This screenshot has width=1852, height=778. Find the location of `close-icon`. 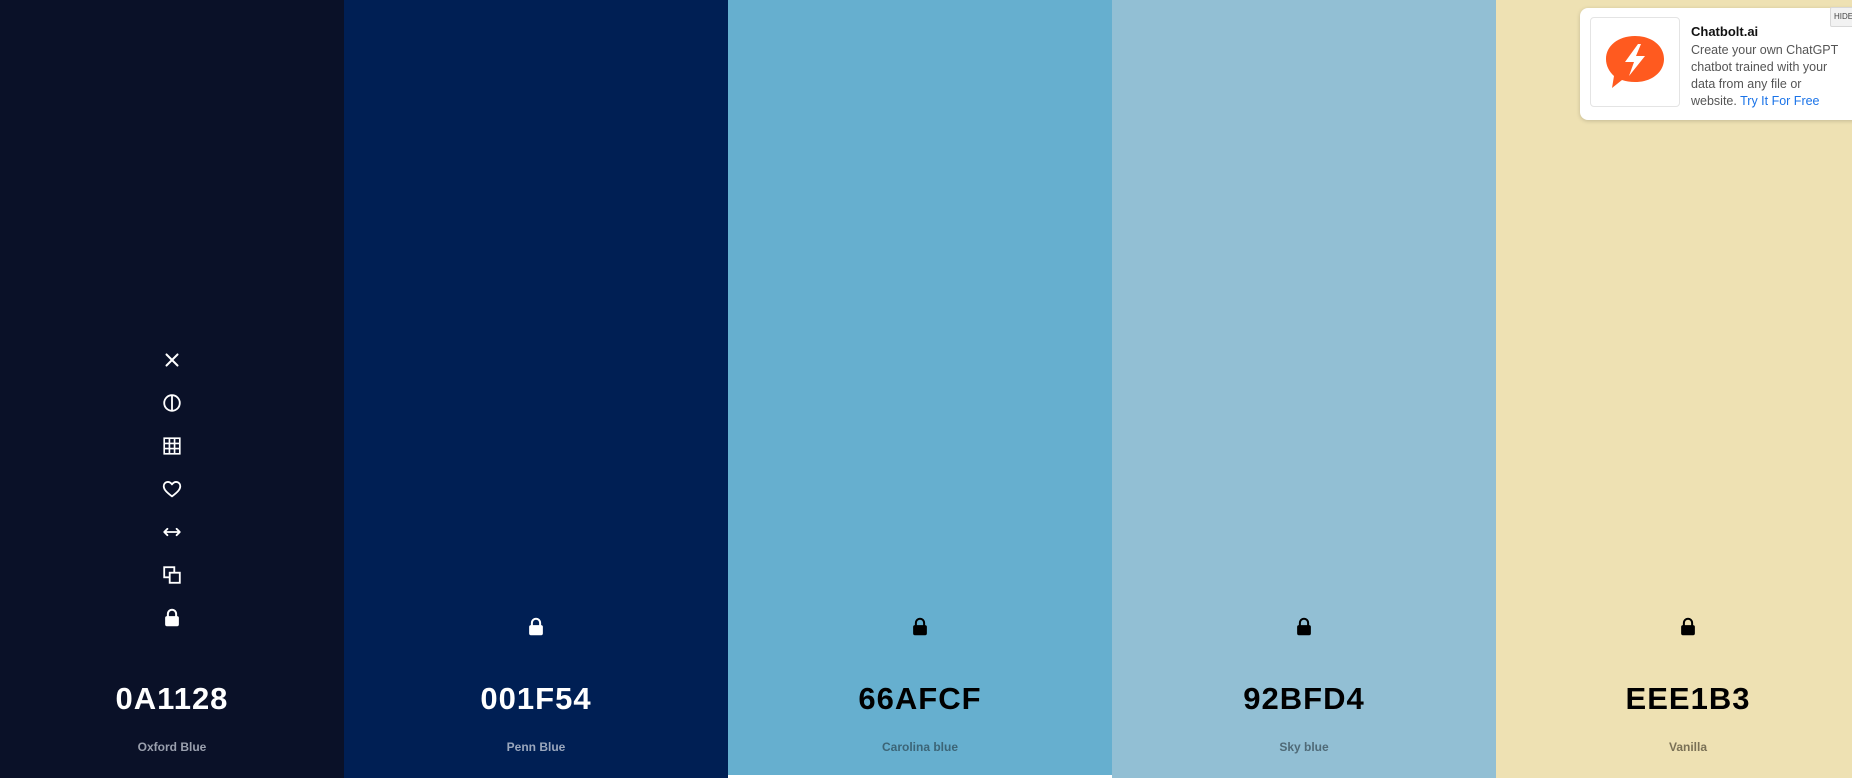

close-icon is located at coordinates (172, 360).